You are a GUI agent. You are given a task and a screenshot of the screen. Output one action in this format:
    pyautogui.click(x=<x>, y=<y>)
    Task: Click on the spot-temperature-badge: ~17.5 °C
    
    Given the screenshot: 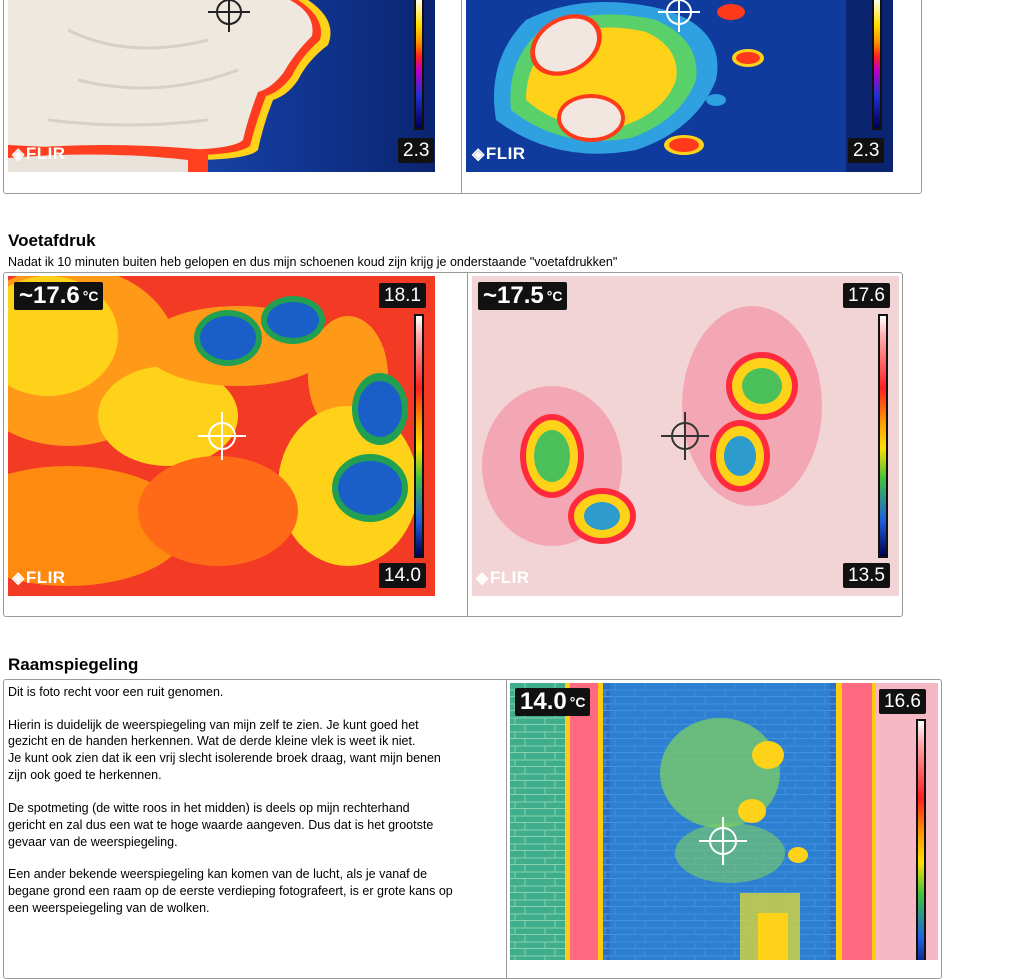 What is the action you would take?
    pyautogui.click(x=523, y=296)
    